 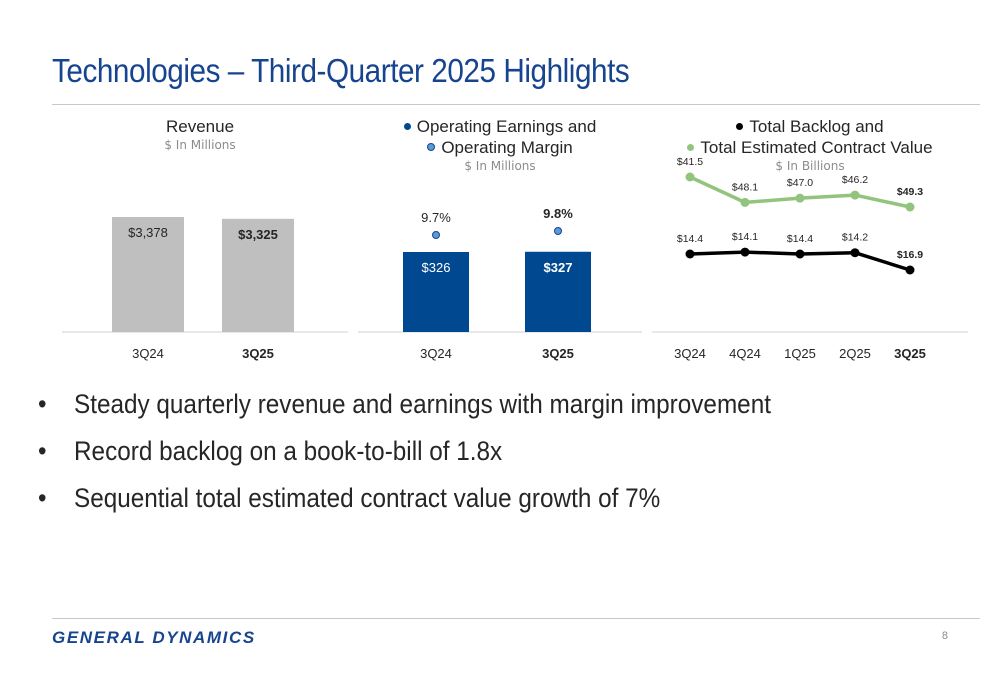 What do you see at coordinates (816, 147) in the screenshot?
I see `backlog-title-text-2: Total Estimated Contract Value` at bounding box center [816, 147].